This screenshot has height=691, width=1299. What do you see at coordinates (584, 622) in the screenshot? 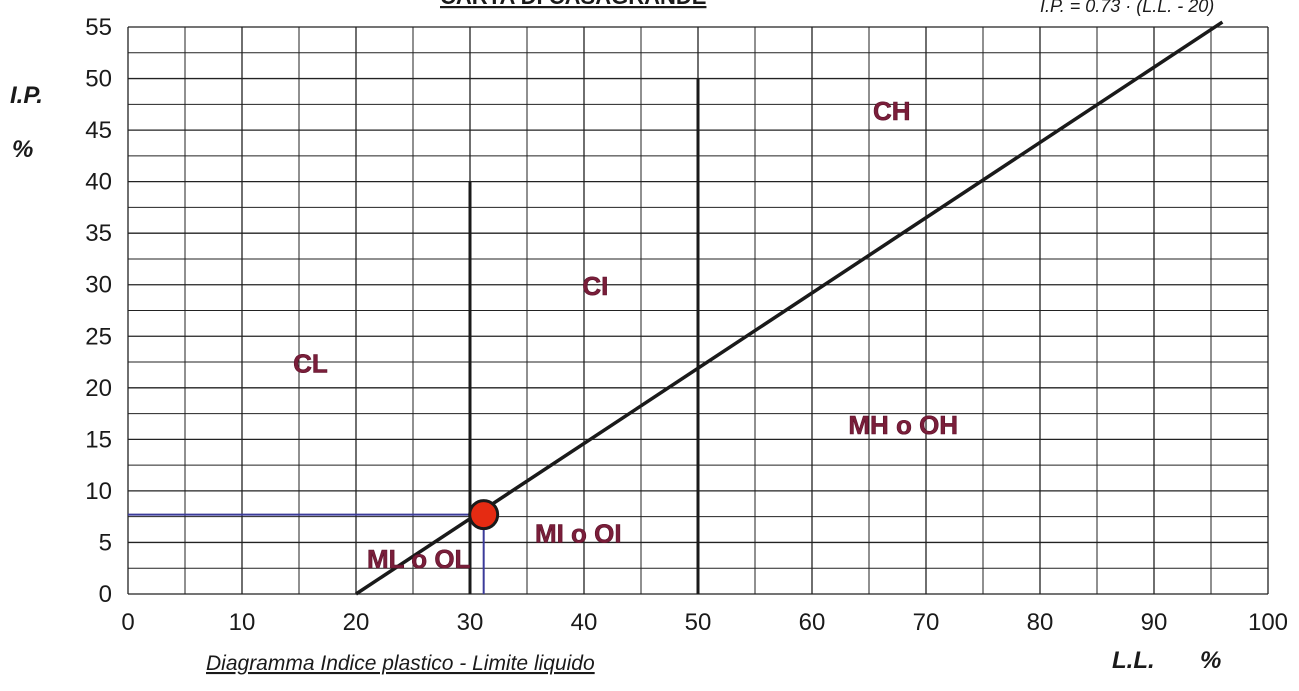
I see `x-tick-label: 40` at bounding box center [584, 622].